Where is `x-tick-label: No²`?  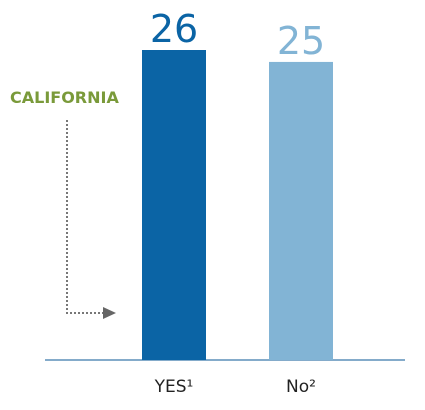
x-tick-label: No² is located at coordinates (301, 387).